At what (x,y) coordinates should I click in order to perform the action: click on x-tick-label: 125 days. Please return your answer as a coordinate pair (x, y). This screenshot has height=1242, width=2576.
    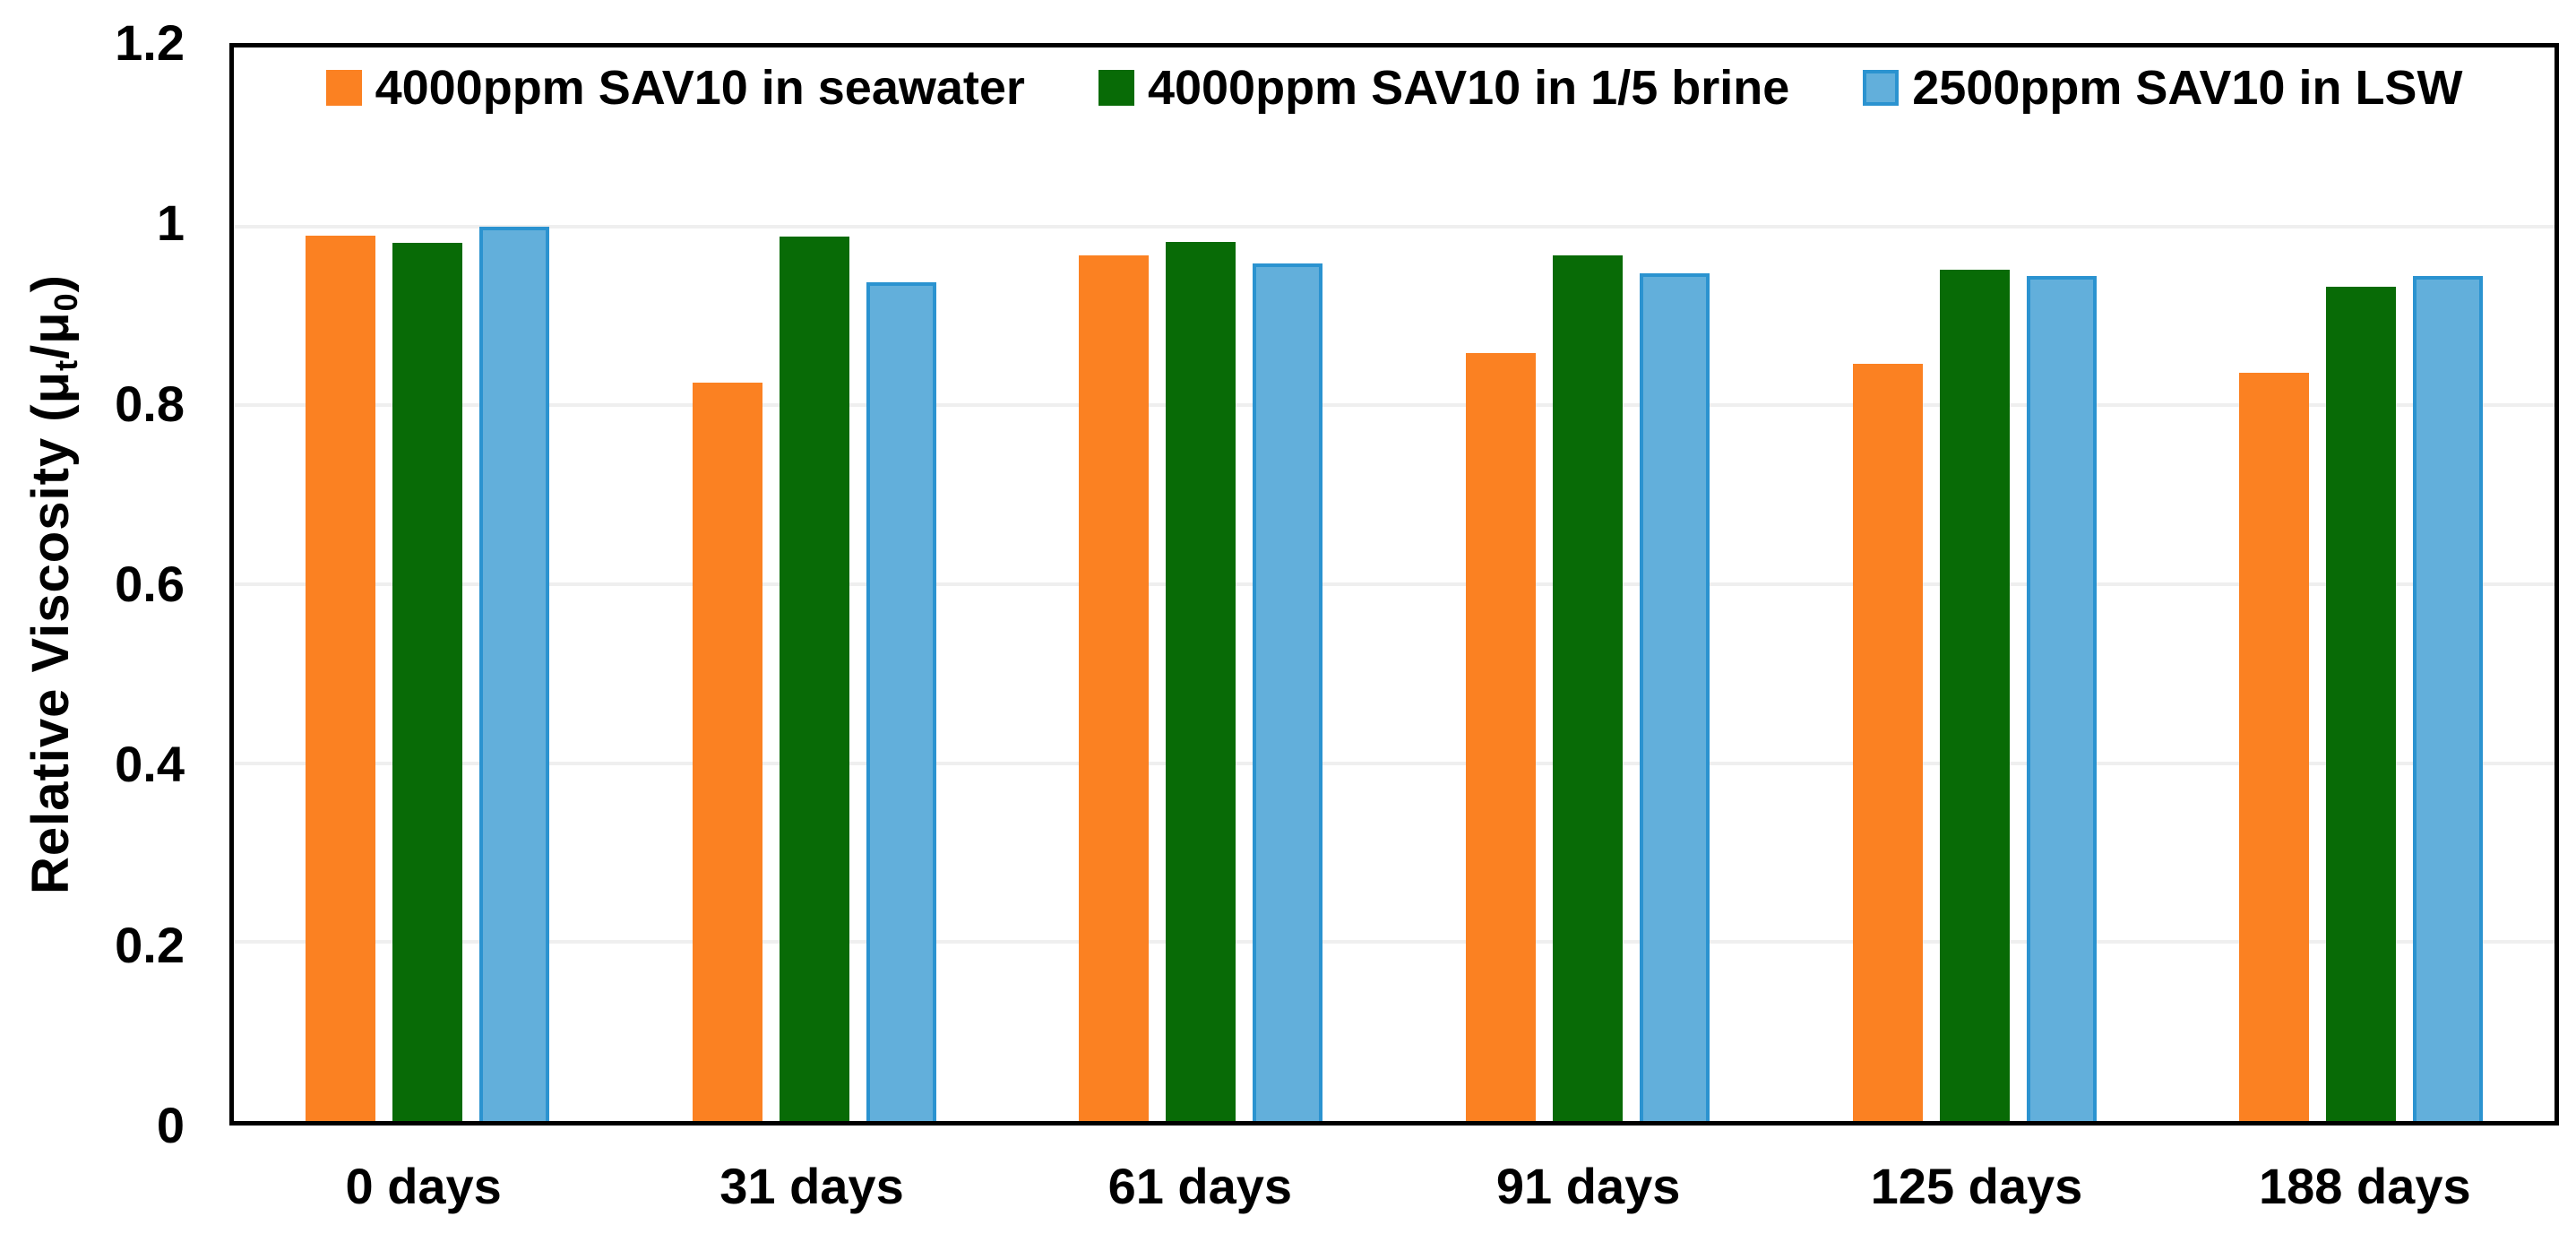
    Looking at the image, I should click on (1976, 1186).